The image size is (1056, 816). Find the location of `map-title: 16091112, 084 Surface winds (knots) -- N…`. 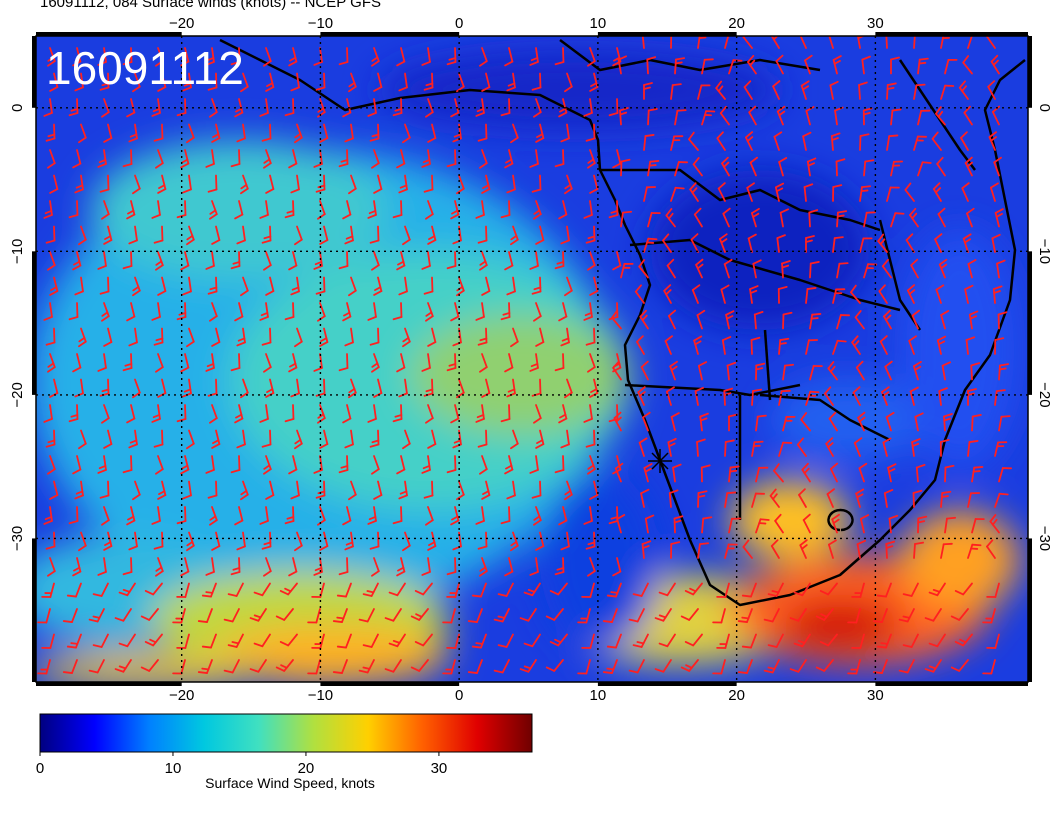

map-title: 16091112, 084 Surface winds (knots) -- N… is located at coordinates (210, 5).